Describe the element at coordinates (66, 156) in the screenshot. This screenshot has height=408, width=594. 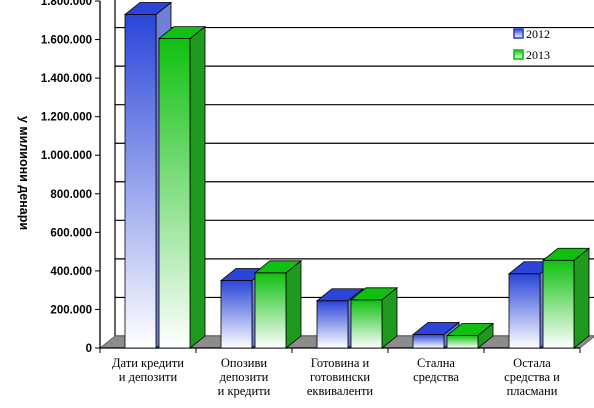
I see `y-tick-label: 1.000.000` at that location.